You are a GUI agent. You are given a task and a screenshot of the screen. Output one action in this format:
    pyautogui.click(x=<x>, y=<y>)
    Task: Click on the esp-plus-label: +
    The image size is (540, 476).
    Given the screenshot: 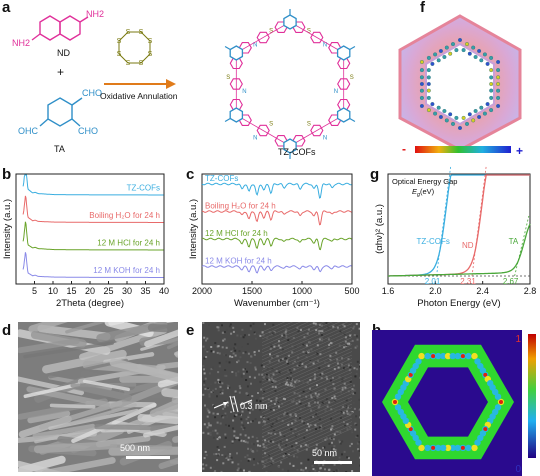 What is the action you would take?
    pyautogui.click(x=519, y=151)
    